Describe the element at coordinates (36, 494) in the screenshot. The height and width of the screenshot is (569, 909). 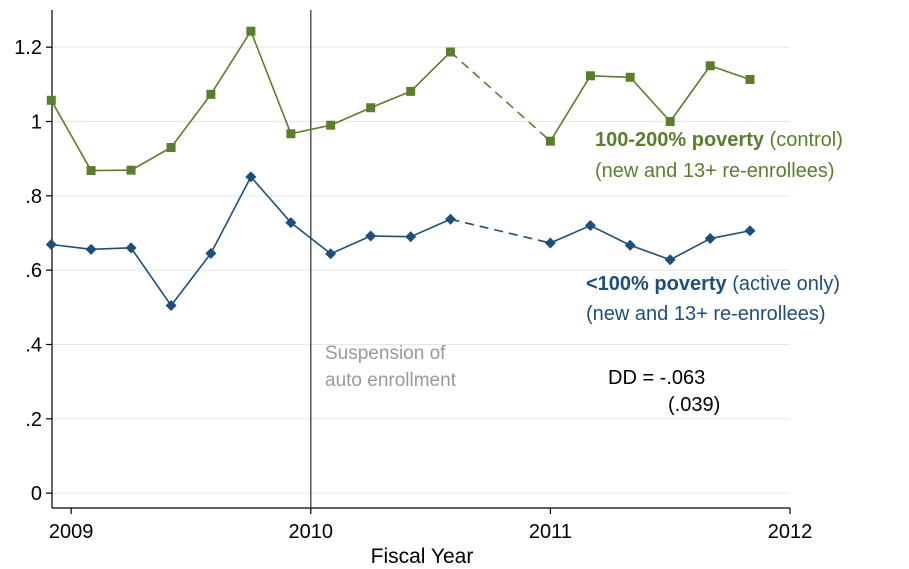
I see `y-tick-label: 0` at that location.